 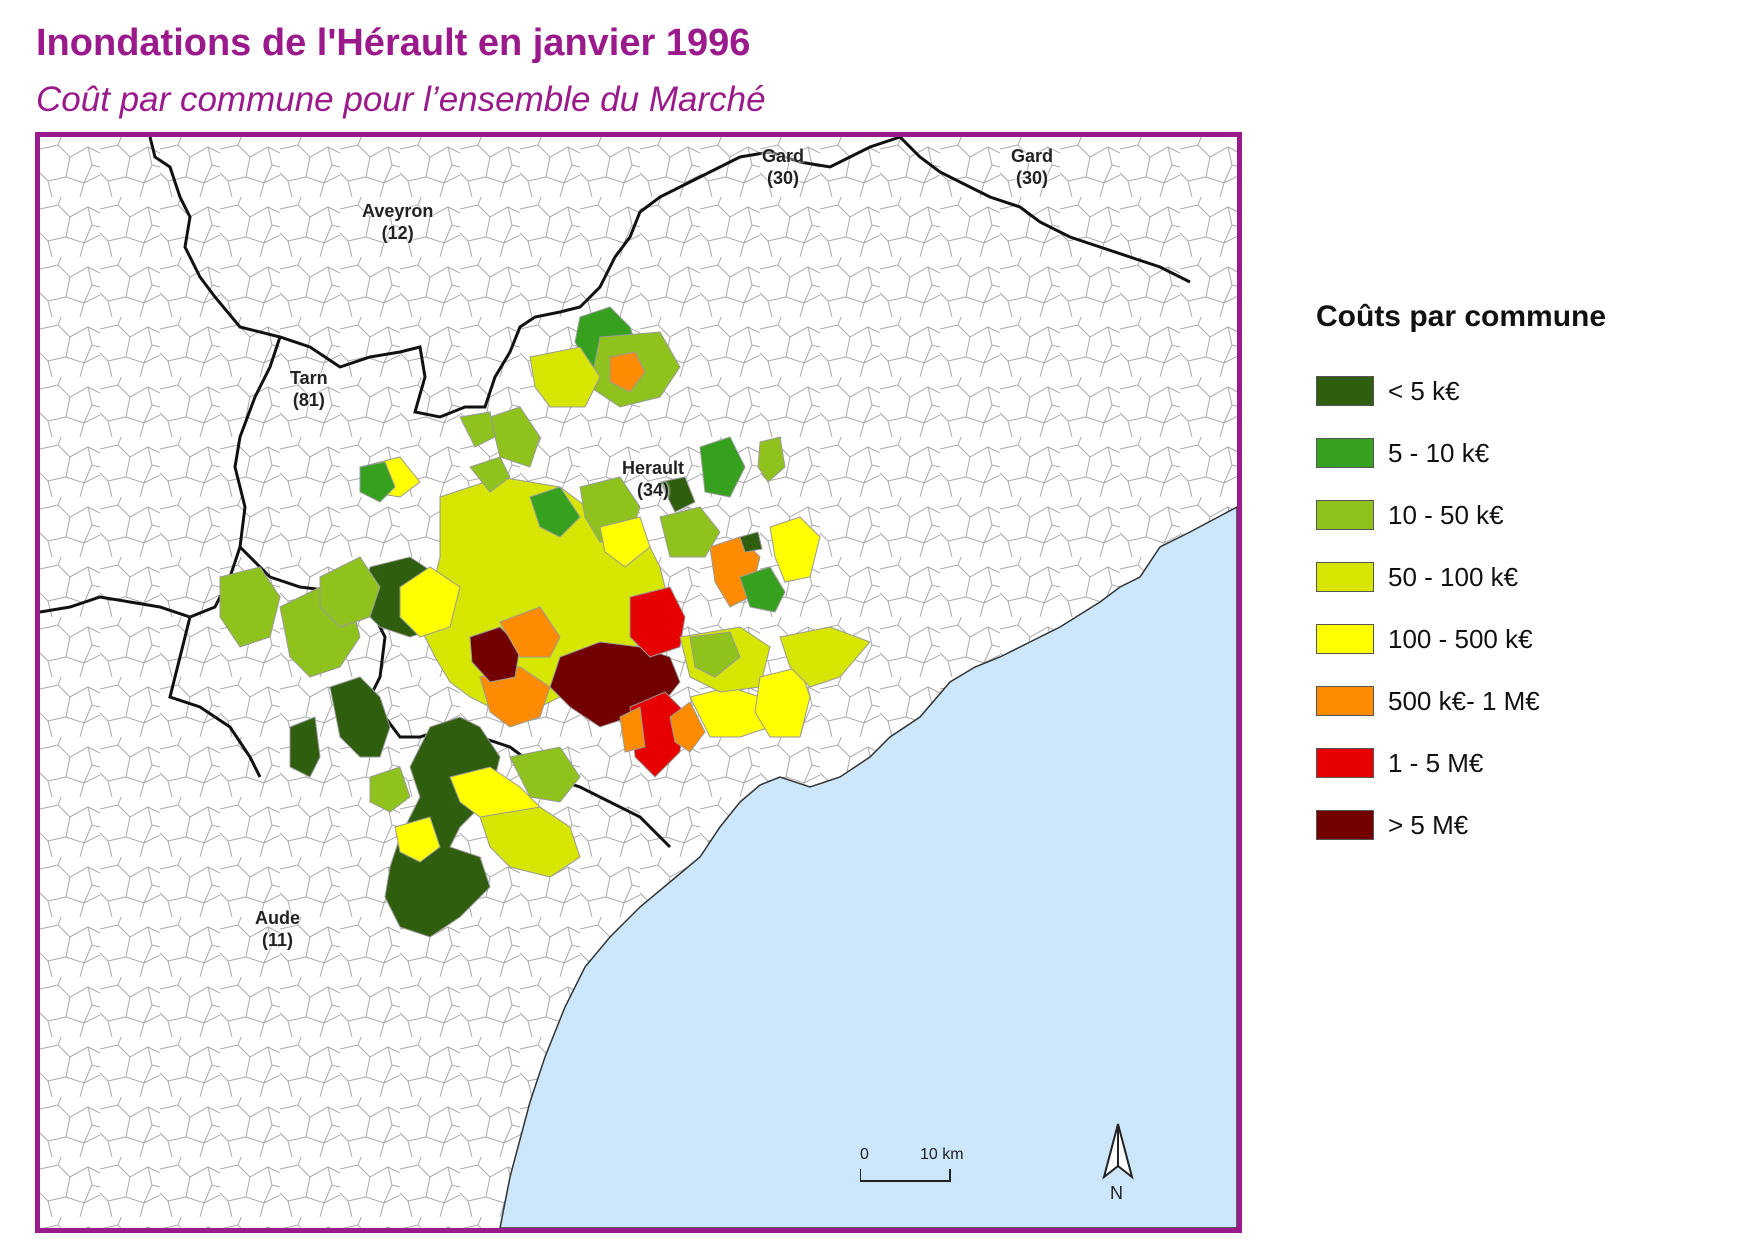 I want to click on legend-item: 10 - 50 k€, so click(x=1461, y=515).